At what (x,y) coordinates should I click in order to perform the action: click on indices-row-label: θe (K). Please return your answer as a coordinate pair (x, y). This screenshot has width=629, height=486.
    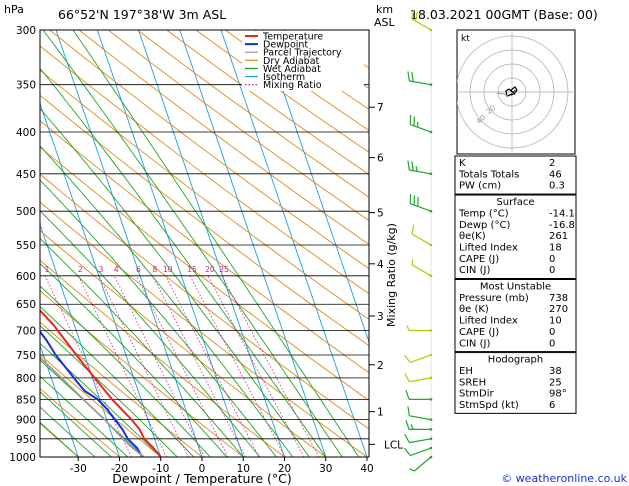
    Looking at the image, I should click on (474, 309).